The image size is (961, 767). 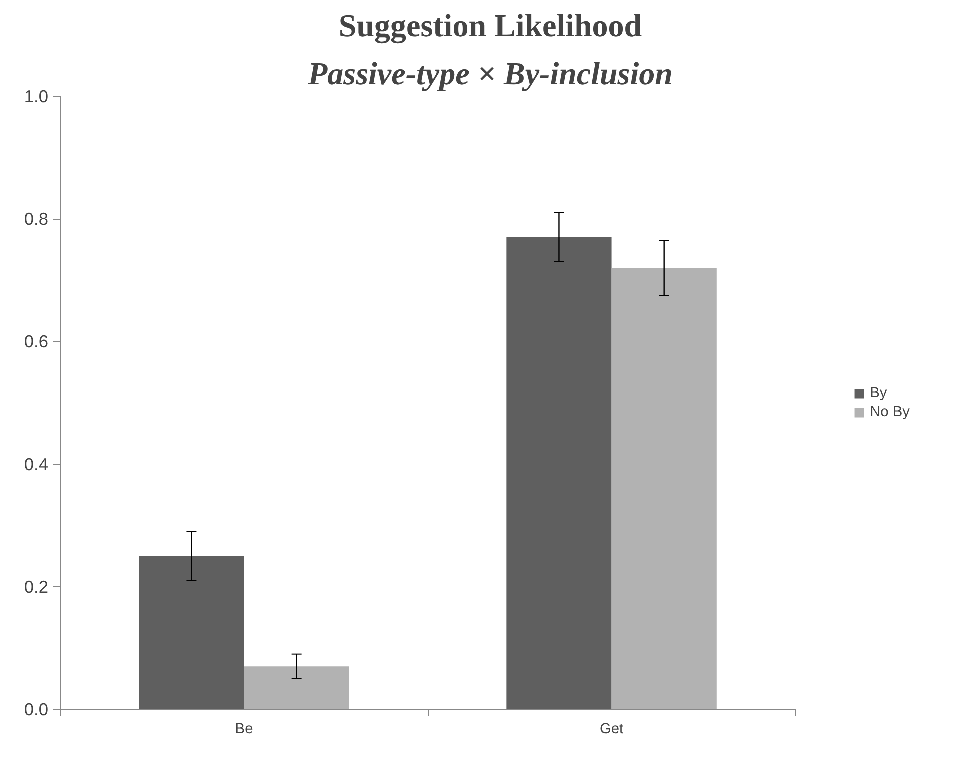 I want to click on y-tick-label: 0.0, so click(x=36, y=710).